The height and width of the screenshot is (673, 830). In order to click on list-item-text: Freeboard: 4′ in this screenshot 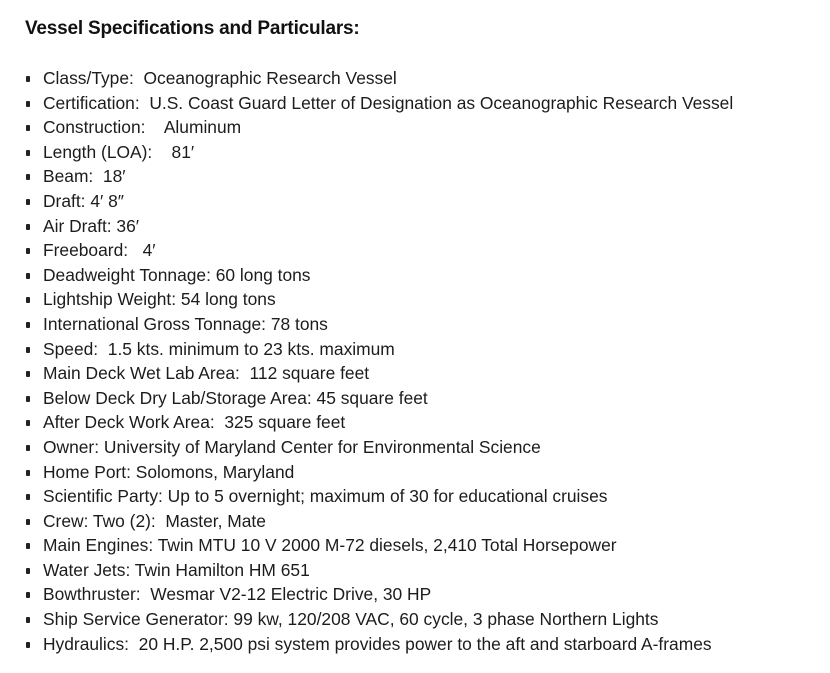, I will do `click(99, 250)`.